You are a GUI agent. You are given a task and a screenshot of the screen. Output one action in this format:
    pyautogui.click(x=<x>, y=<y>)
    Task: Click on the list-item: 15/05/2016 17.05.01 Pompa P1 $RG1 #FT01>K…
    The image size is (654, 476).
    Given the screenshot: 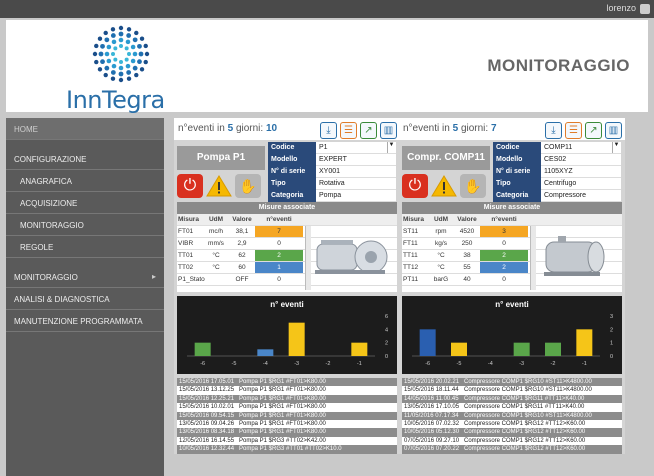 What is the action you would take?
    pyautogui.click(x=287, y=382)
    